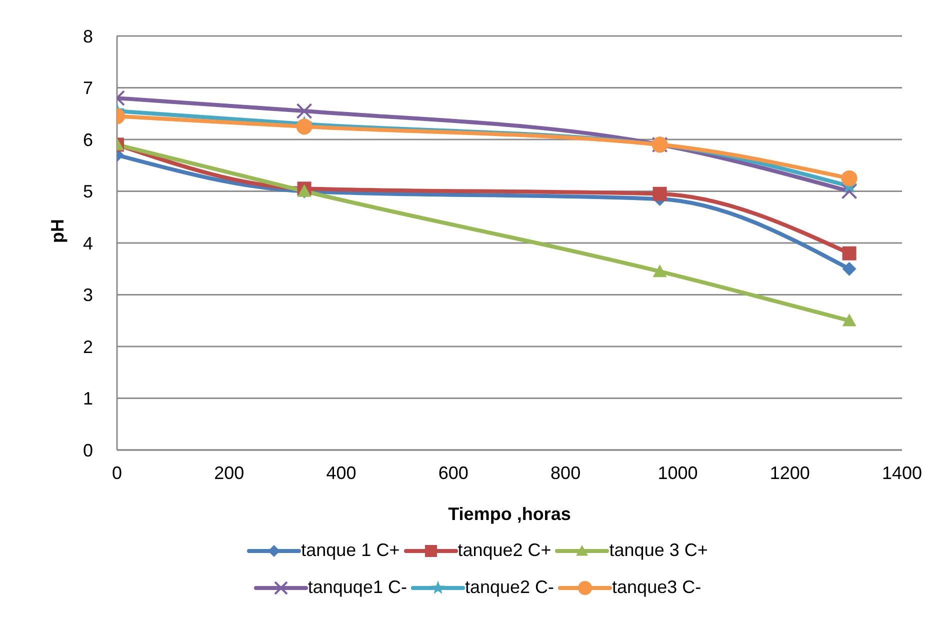  What do you see at coordinates (902, 472) in the screenshot?
I see `x-tick-label: 1400` at bounding box center [902, 472].